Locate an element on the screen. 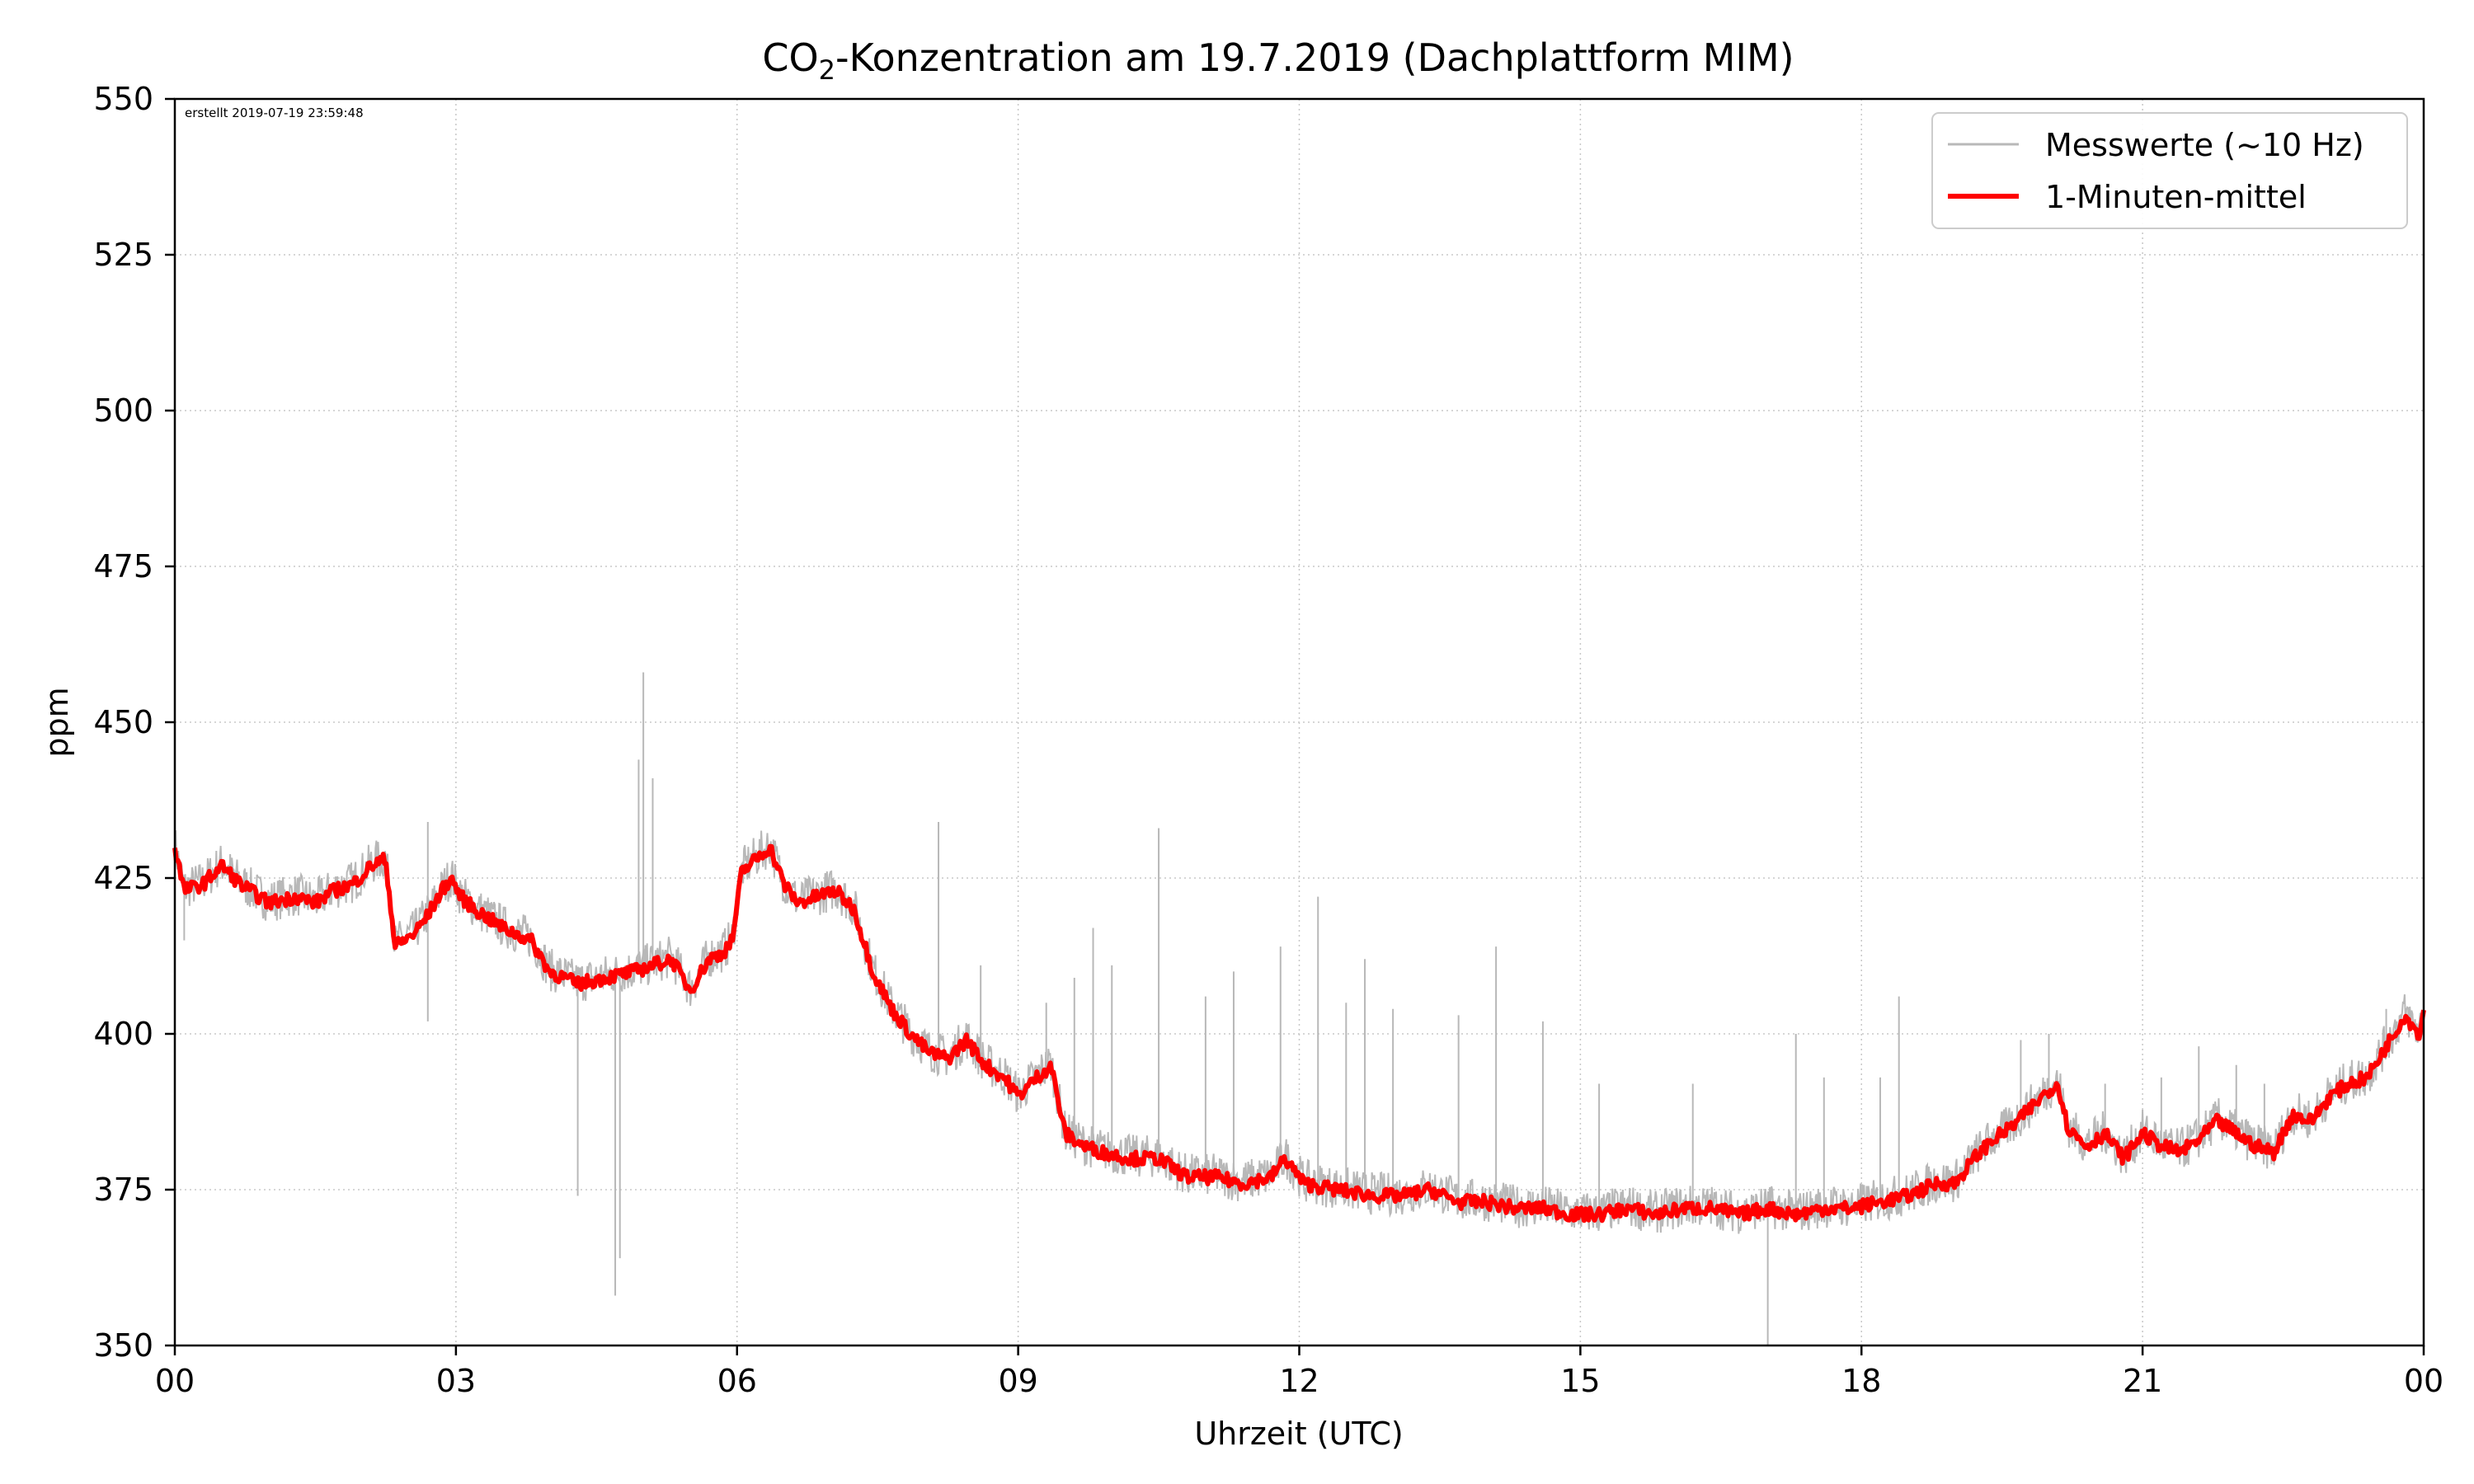 The height and width of the screenshot is (1484, 2474). title-subscript: 2 is located at coordinates (827, 70).